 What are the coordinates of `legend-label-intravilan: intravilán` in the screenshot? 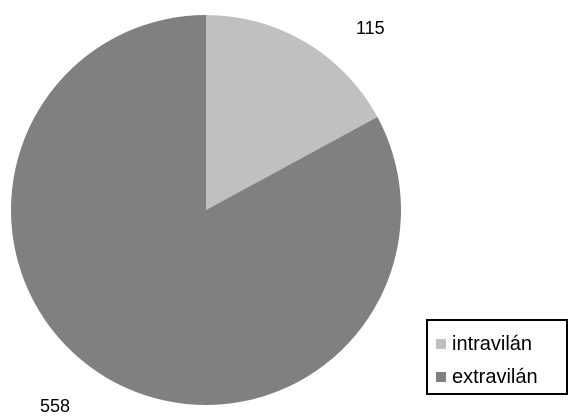 It's located at (492, 343).